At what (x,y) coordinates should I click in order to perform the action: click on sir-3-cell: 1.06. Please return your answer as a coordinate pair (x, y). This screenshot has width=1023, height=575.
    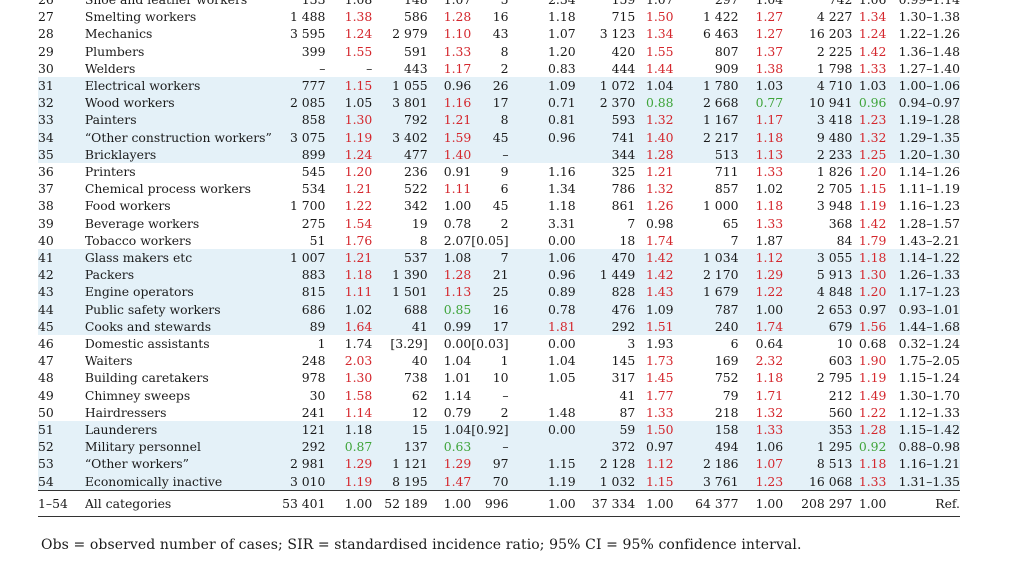
    Looking at the image, I should click on (542, 258).